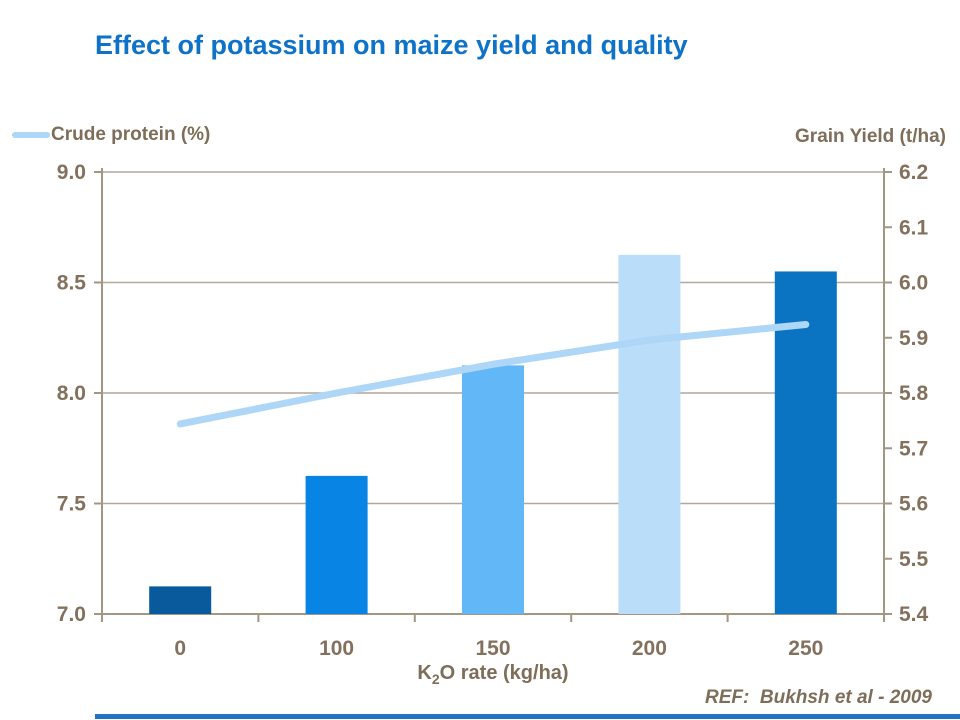 The width and height of the screenshot is (960, 720). Describe the element at coordinates (913, 448) in the screenshot. I see `right-axis-tick-label: 5.7` at that location.